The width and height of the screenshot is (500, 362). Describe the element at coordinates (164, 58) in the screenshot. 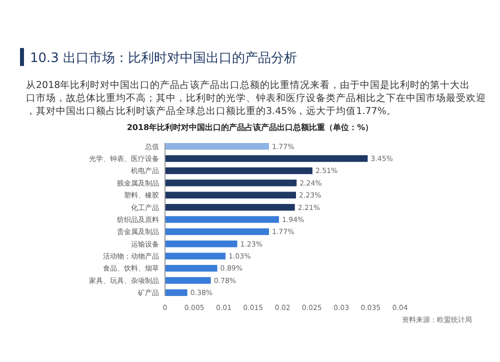

I see `chart-title: 10.3 出口市场：比利时对中国出口的产品分析` at that location.